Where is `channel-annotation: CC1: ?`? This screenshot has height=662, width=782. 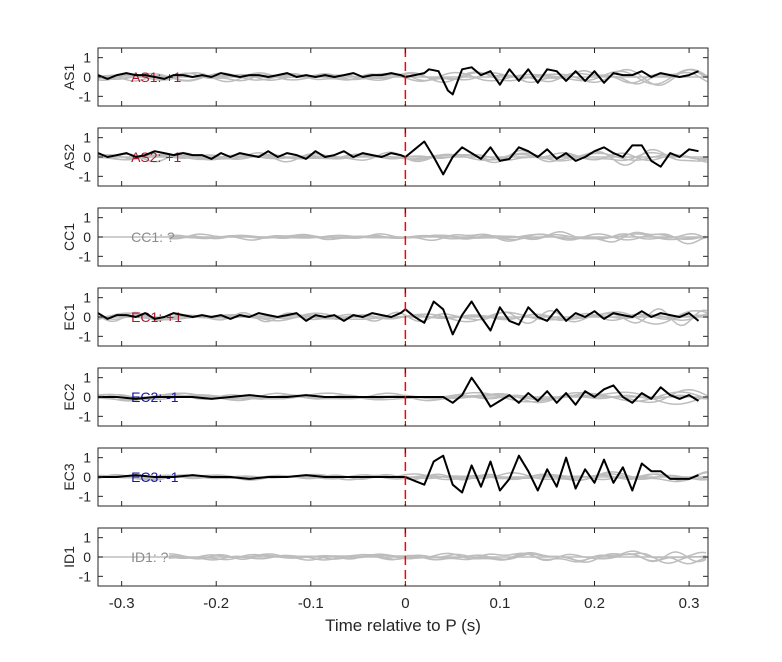
channel-annotation: CC1: ? is located at coordinates (153, 237).